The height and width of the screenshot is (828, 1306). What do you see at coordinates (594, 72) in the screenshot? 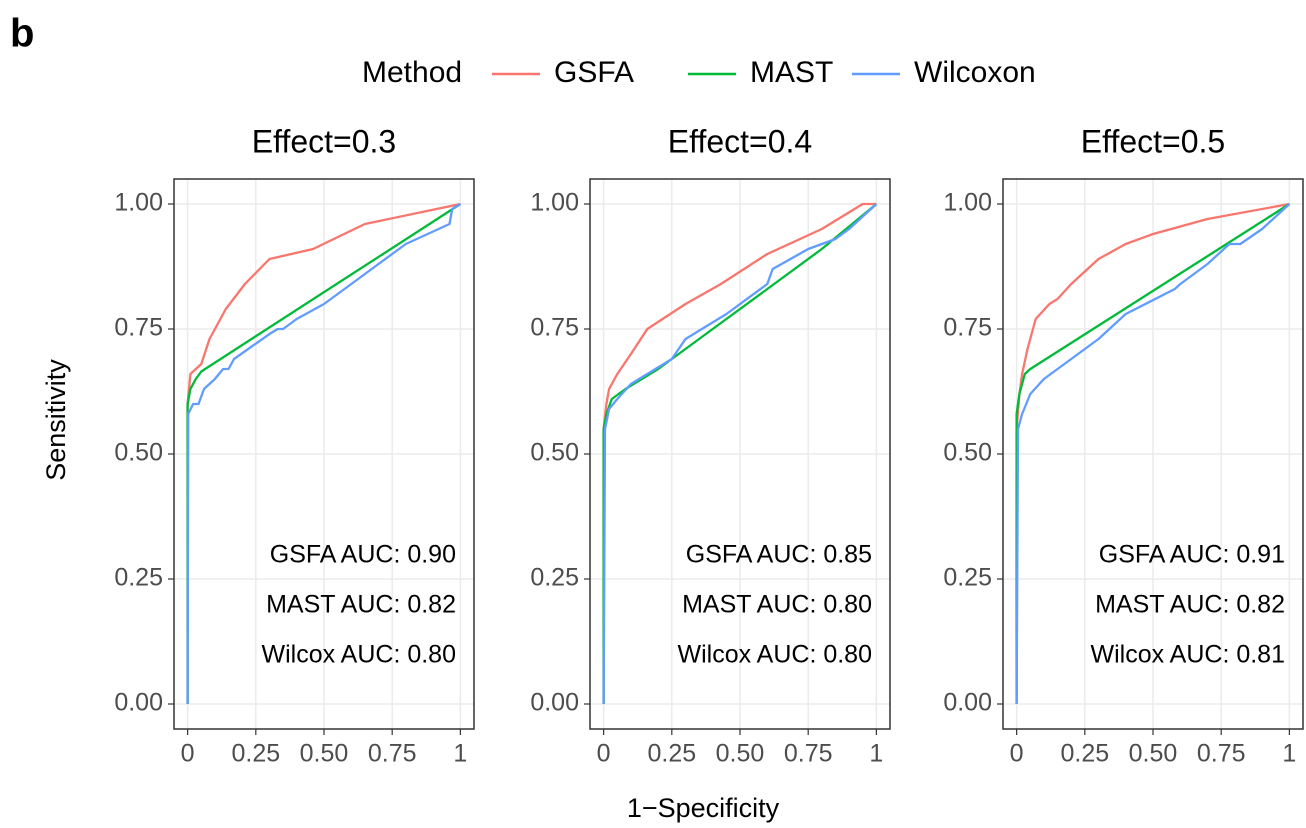
I see `legend-label: GSFA` at bounding box center [594, 72].